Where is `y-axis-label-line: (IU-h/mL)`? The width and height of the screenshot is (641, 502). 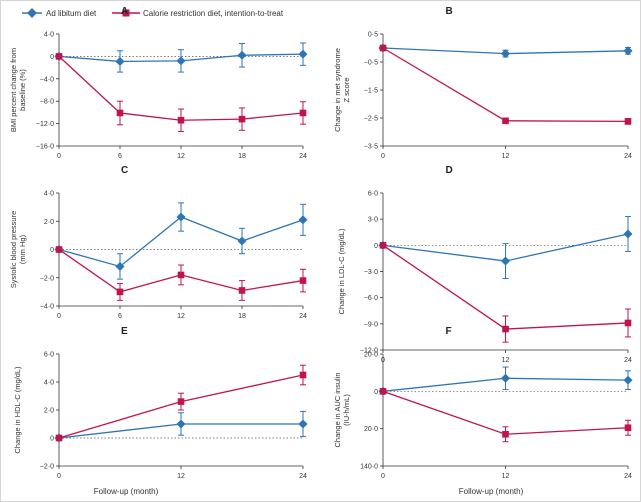 y-axis-label-line: (IU-h/mL) is located at coordinates (346, 410).